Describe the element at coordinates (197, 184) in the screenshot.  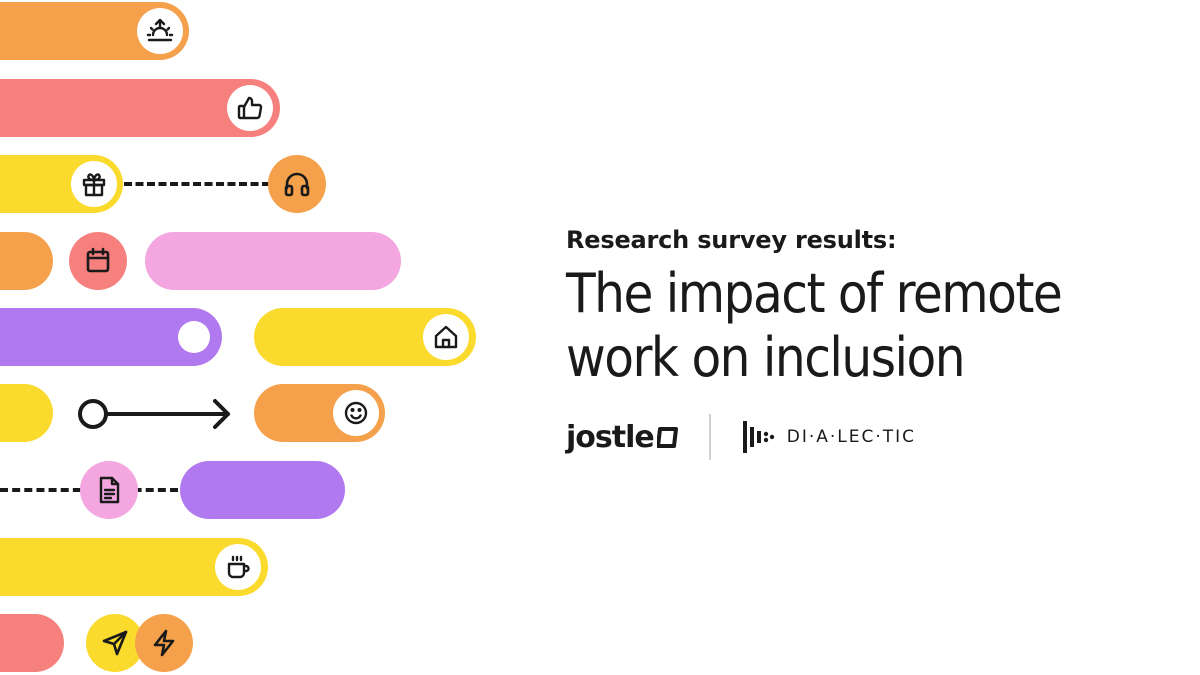
I see `dashed-connector` at that location.